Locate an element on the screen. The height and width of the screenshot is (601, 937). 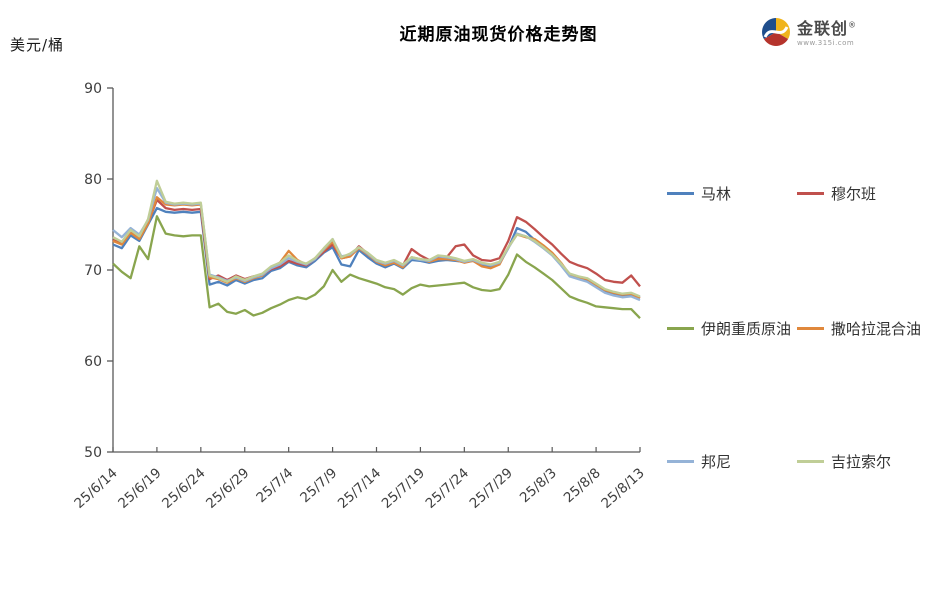
x-tick-label: 25/6/19 is located at coordinates (139, 488).